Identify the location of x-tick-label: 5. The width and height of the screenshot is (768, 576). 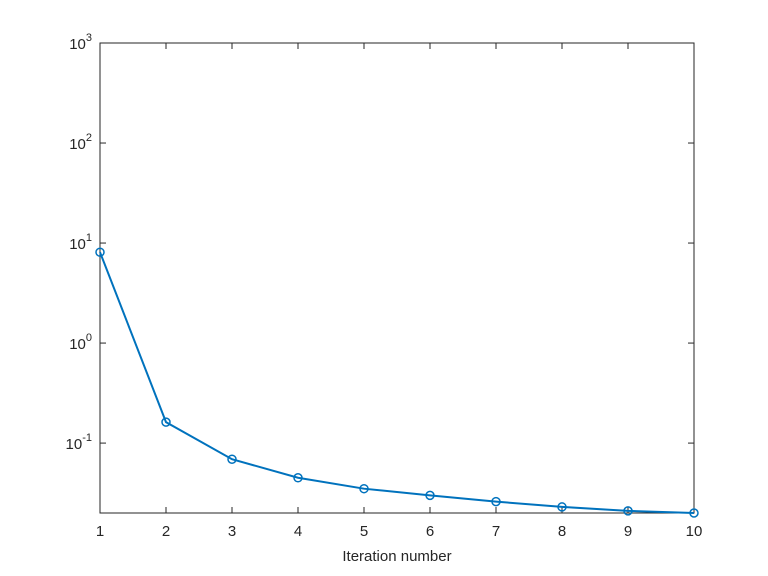
(364, 531).